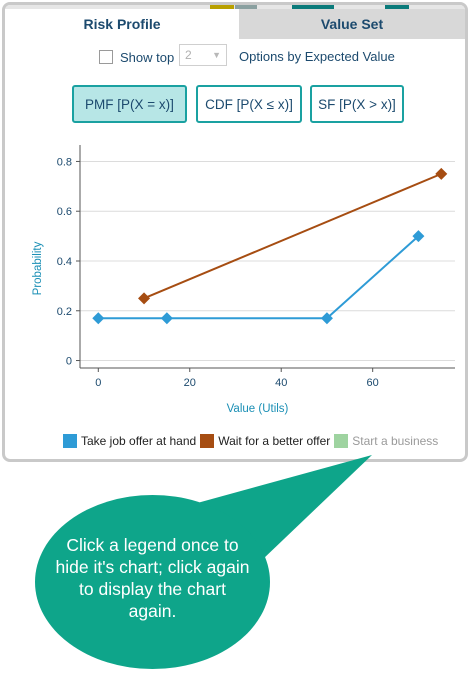 The width and height of the screenshot is (474, 673). What do you see at coordinates (190, 383) in the screenshot?
I see `x-tick-label: 20` at bounding box center [190, 383].